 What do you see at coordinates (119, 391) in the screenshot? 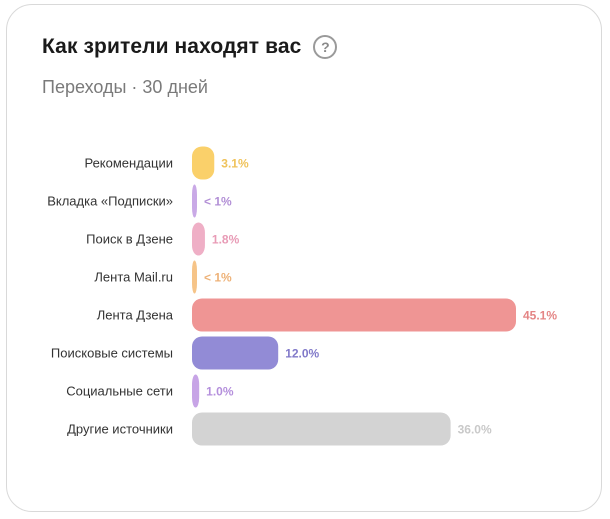
I see `category-label: Социальные сети` at bounding box center [119, 391].